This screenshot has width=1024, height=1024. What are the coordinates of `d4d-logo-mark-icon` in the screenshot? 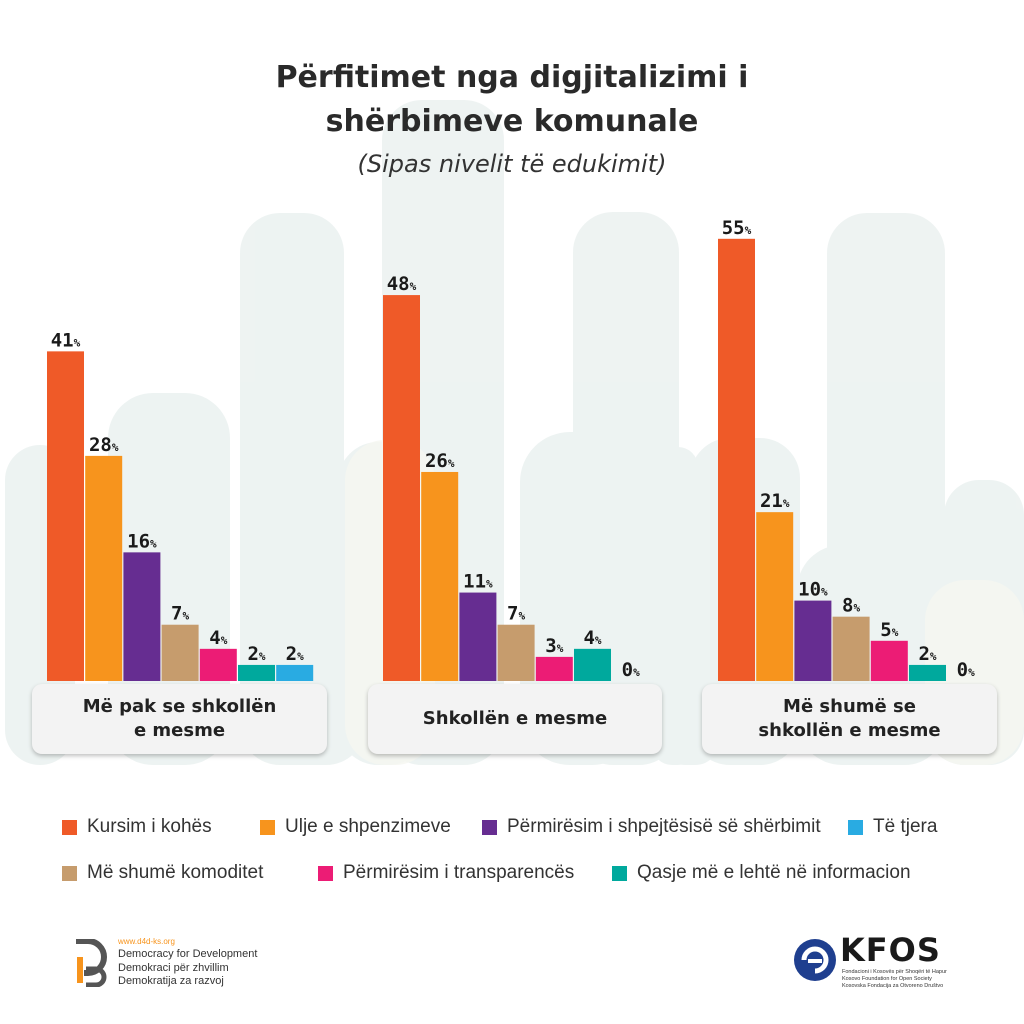 It's located at (91, 963).